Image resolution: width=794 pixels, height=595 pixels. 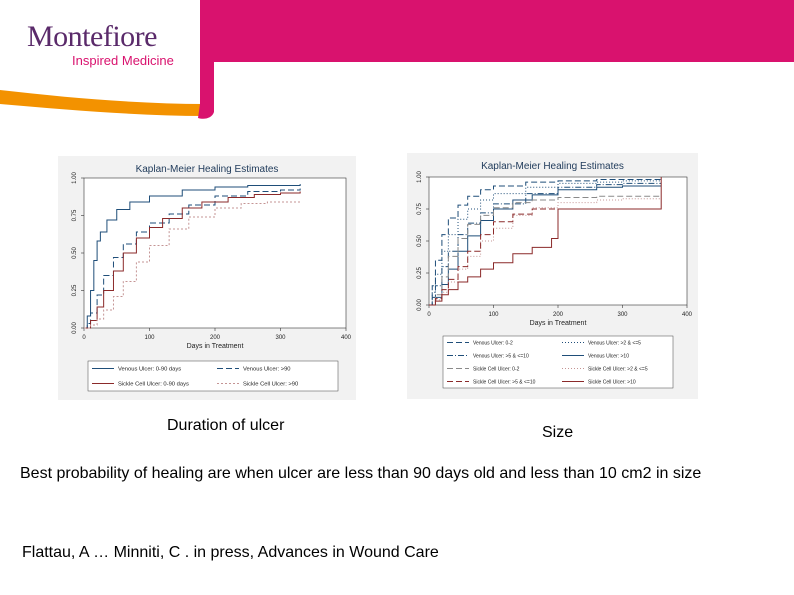 I want to click on right-chart-ytick-label: 0.25, so click(x=420, y=273).